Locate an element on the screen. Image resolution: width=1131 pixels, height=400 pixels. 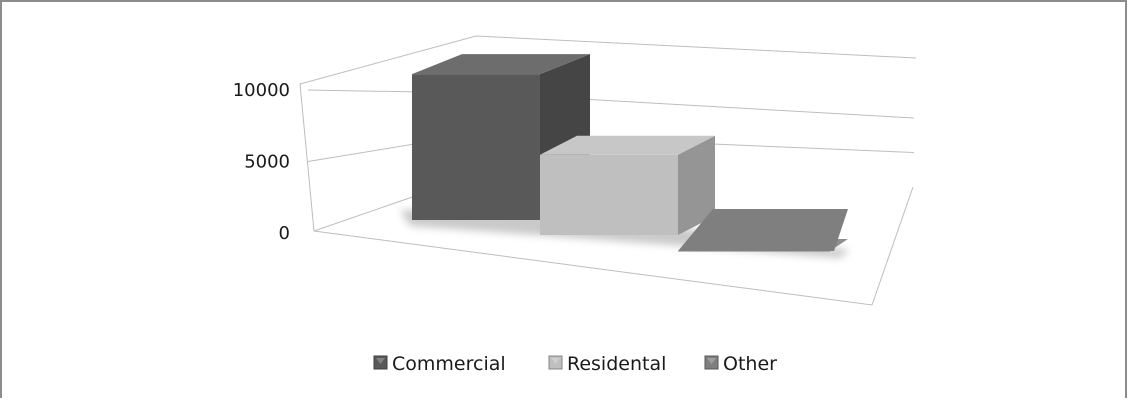
y-tick-label: 0 is located at coordinates (284, 233).